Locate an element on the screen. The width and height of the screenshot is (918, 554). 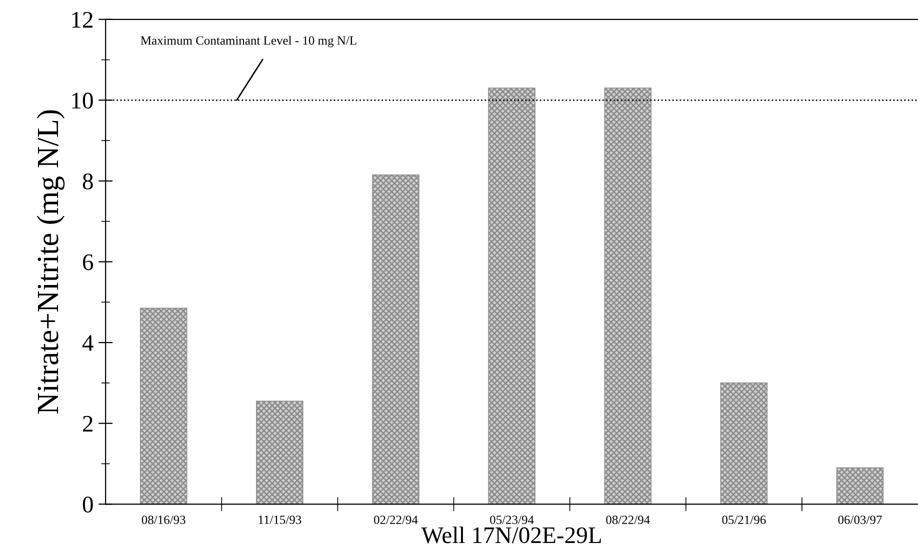
x-tick-label: 08/16/93 is located at coordinates (164, 520).